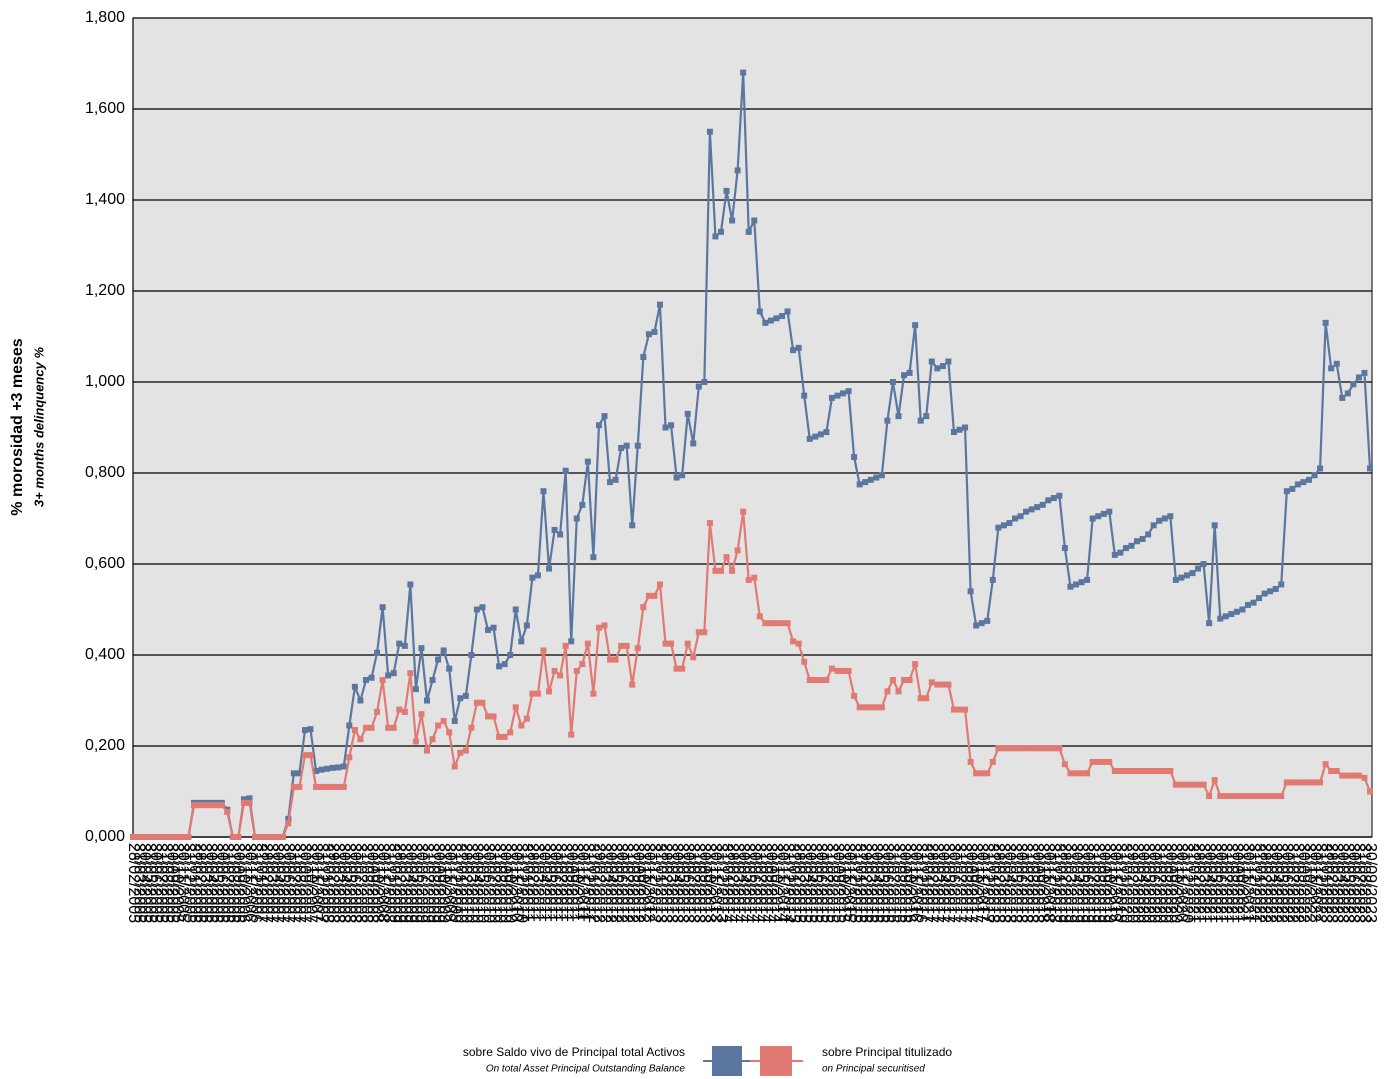  What do you see at coordinates (737, 883) in the screenshot?
I see `x-tick-label: 31/03/2014` at bounding box center [737, 883].